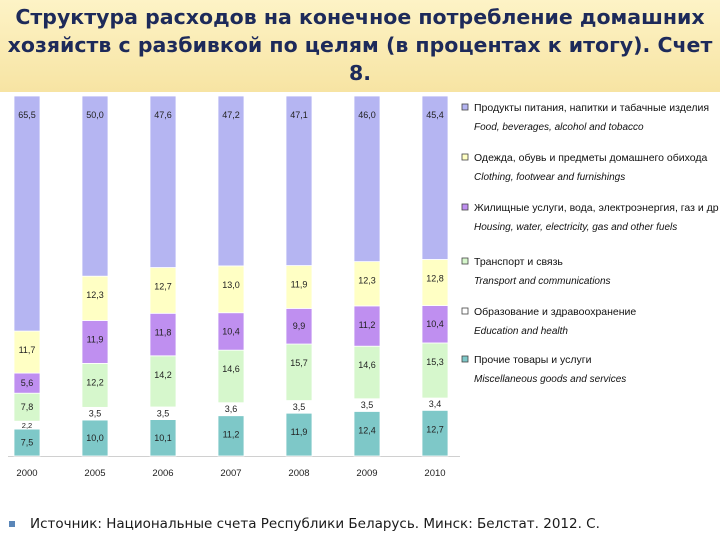 The image size is (720, 540). Describe the element at coordinates (26, 473) in the screenshot. I see `x-tick-label: 2000` at that location.